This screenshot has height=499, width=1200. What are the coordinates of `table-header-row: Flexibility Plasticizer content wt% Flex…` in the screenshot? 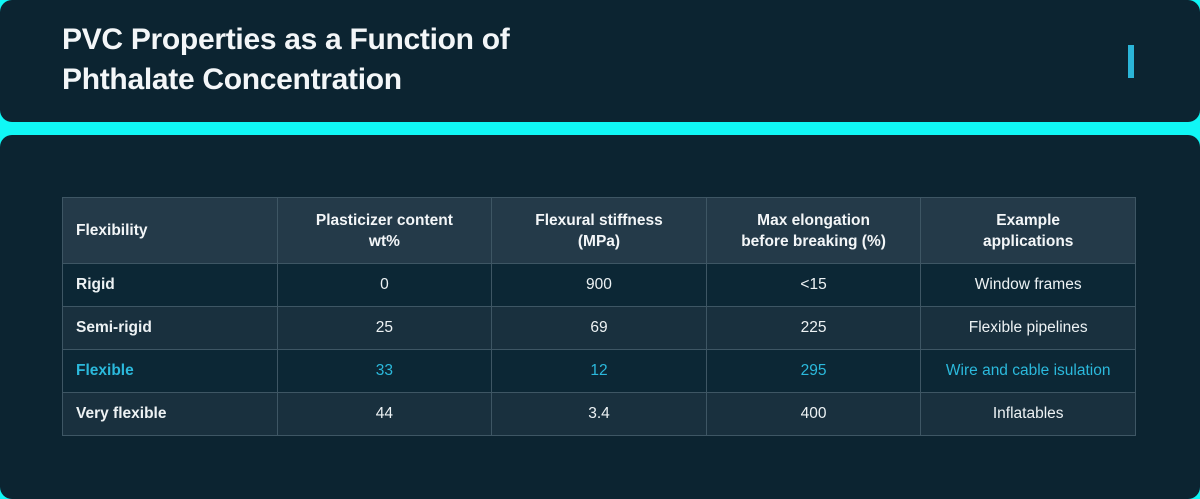 It's located at (599, 230).